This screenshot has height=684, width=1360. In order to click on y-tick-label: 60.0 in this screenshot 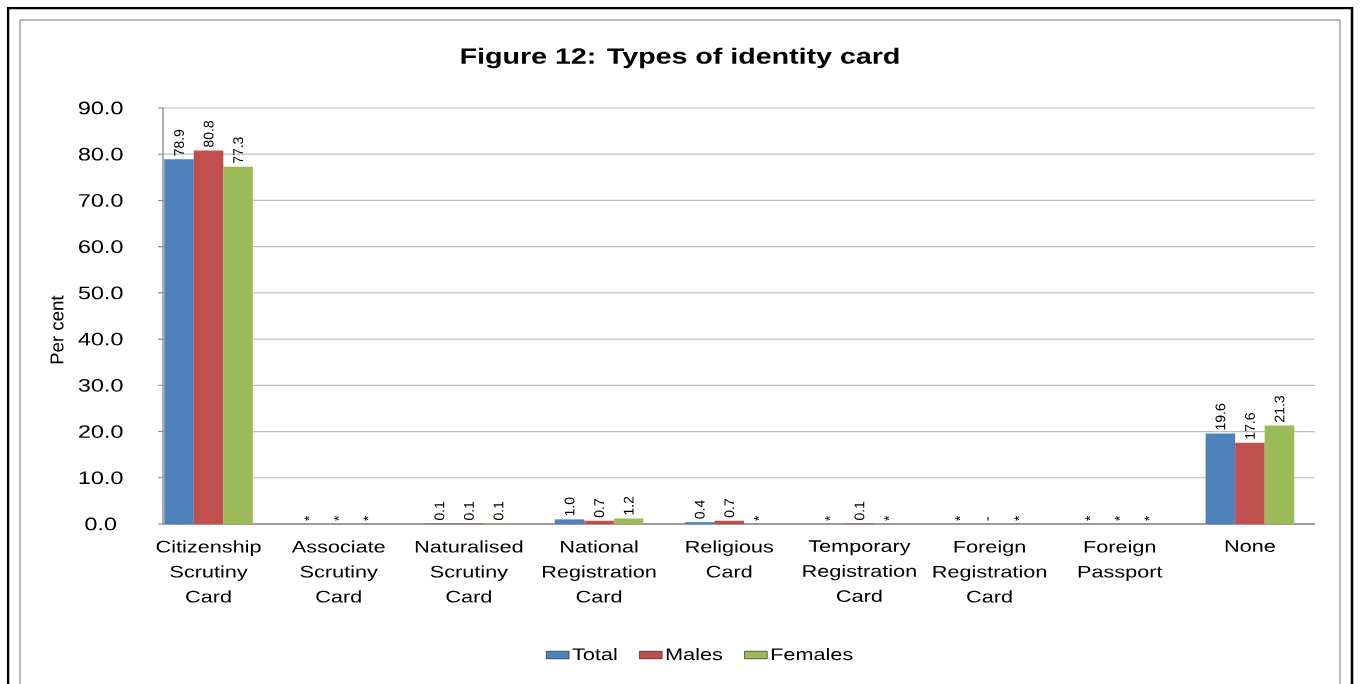, I will do `click(101, 247)`.